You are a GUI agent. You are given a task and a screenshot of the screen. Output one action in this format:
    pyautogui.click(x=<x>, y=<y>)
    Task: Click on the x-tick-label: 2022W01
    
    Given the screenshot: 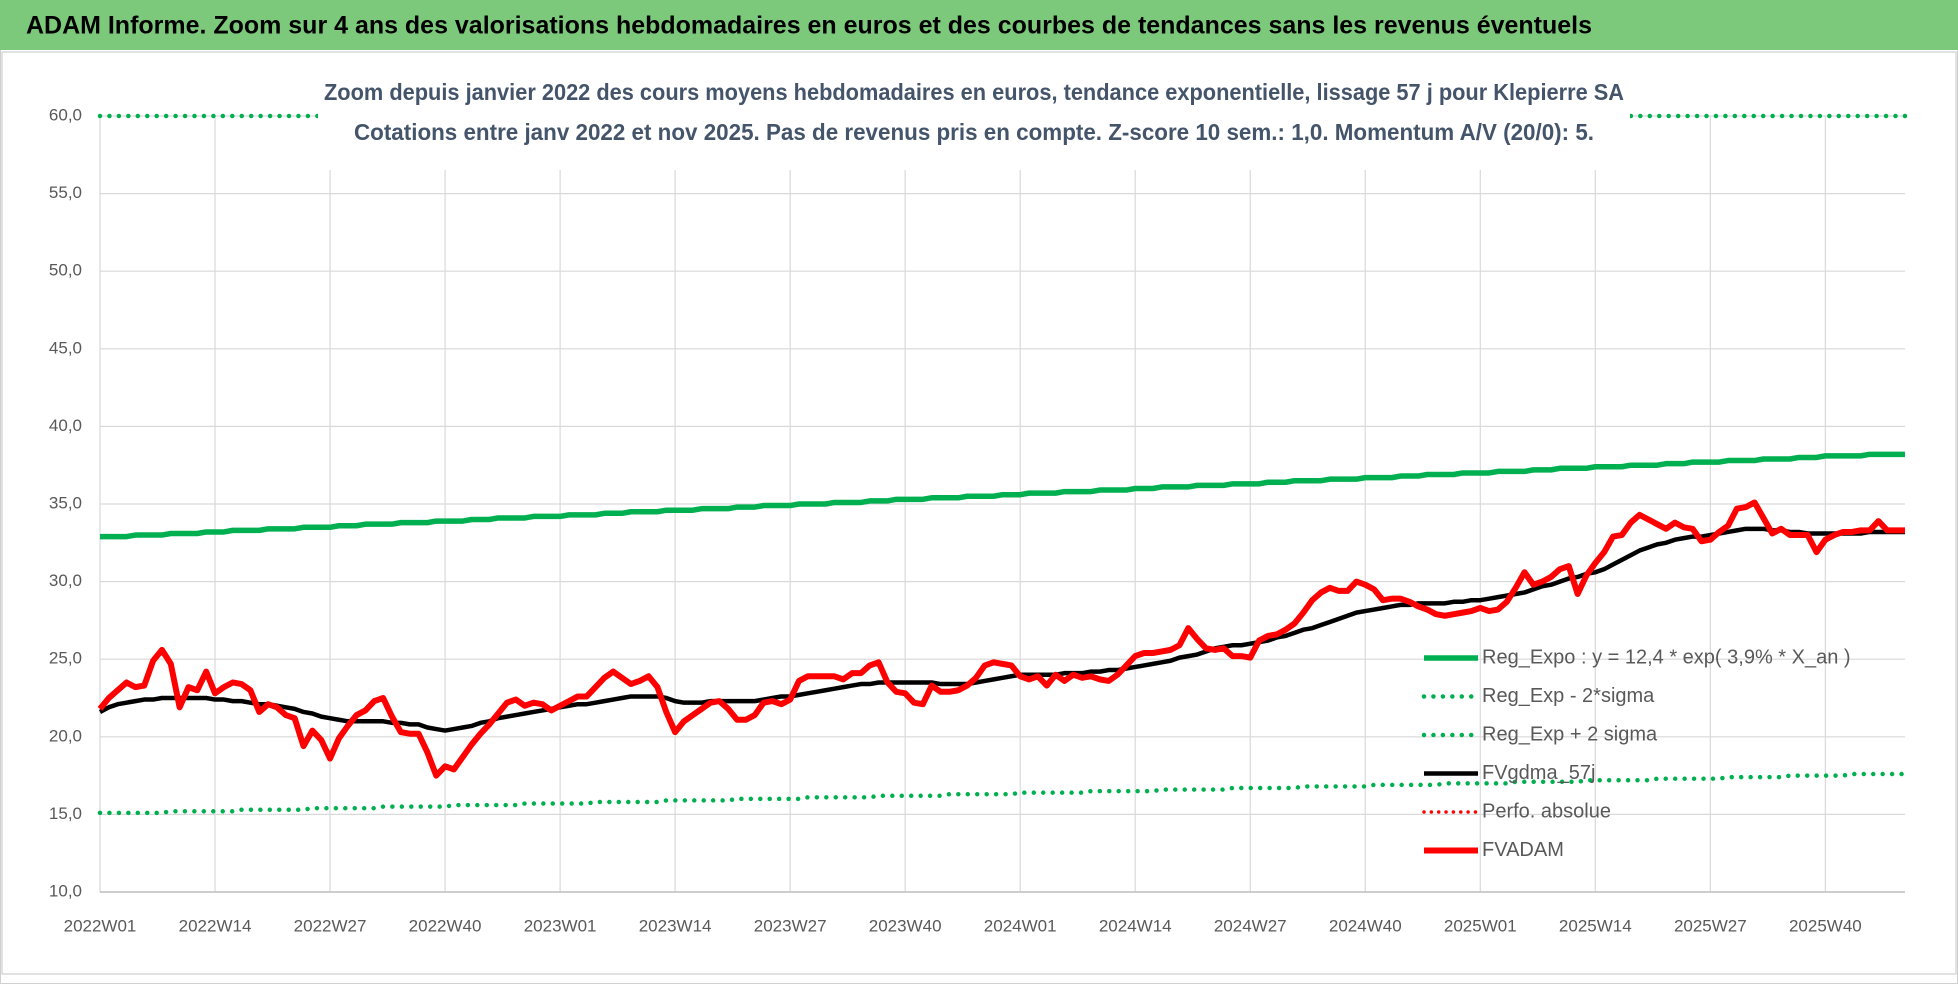 What is the action you would take?
    pyautogui.click(x=100, y=925)
    